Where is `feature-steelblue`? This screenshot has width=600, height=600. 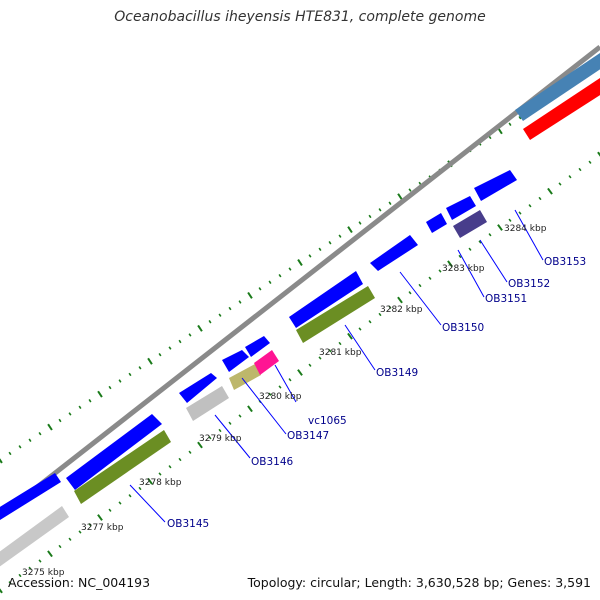 feature-steelblue is located at coordinates (557, 87).